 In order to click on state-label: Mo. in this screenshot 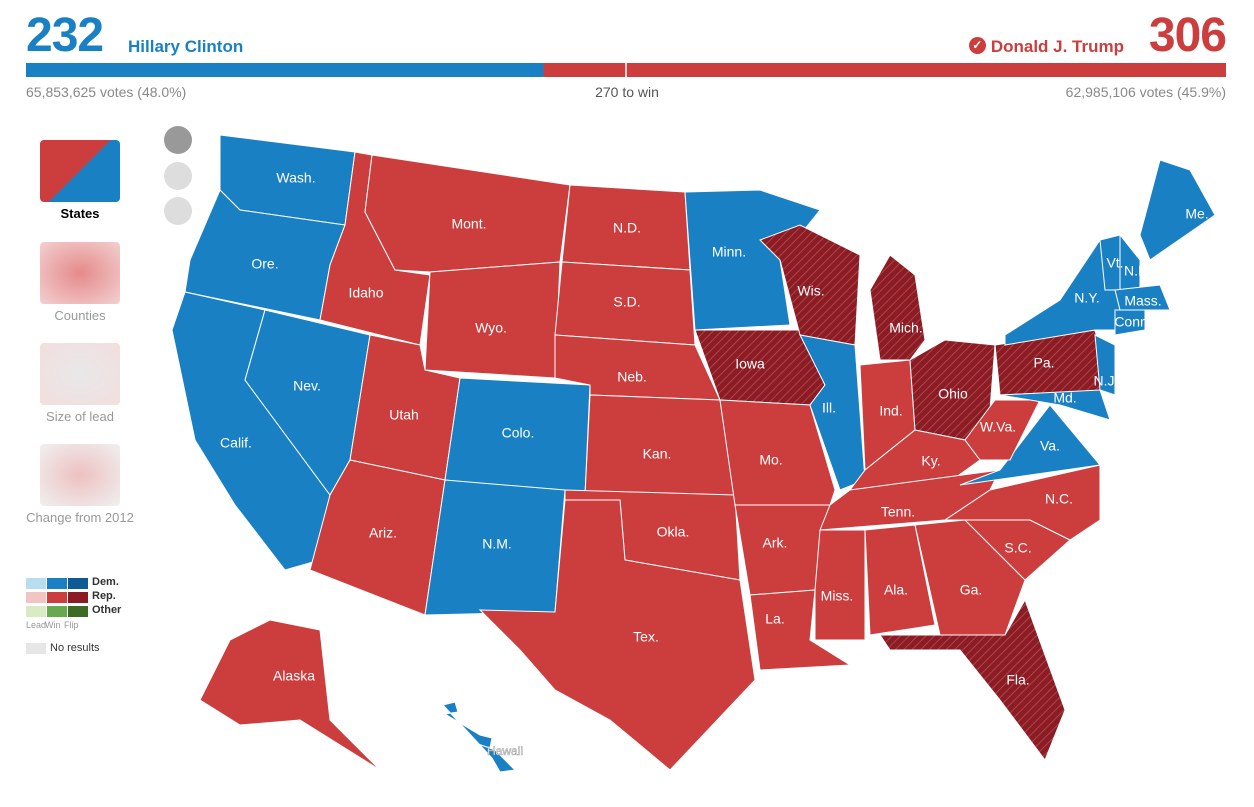, I will do `click(770, 460)`.